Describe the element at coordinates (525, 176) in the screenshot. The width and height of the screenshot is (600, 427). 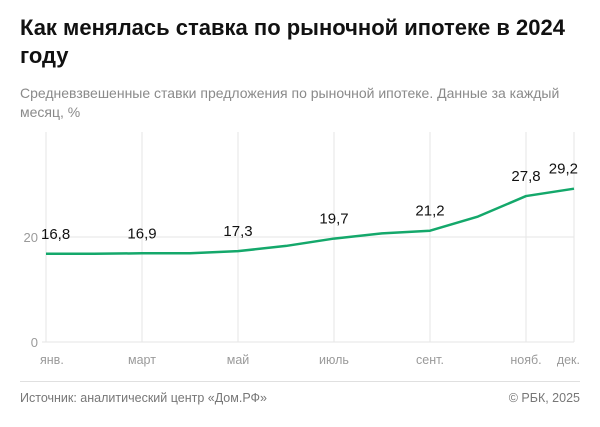
I see `data-label: 27,8` at that location.